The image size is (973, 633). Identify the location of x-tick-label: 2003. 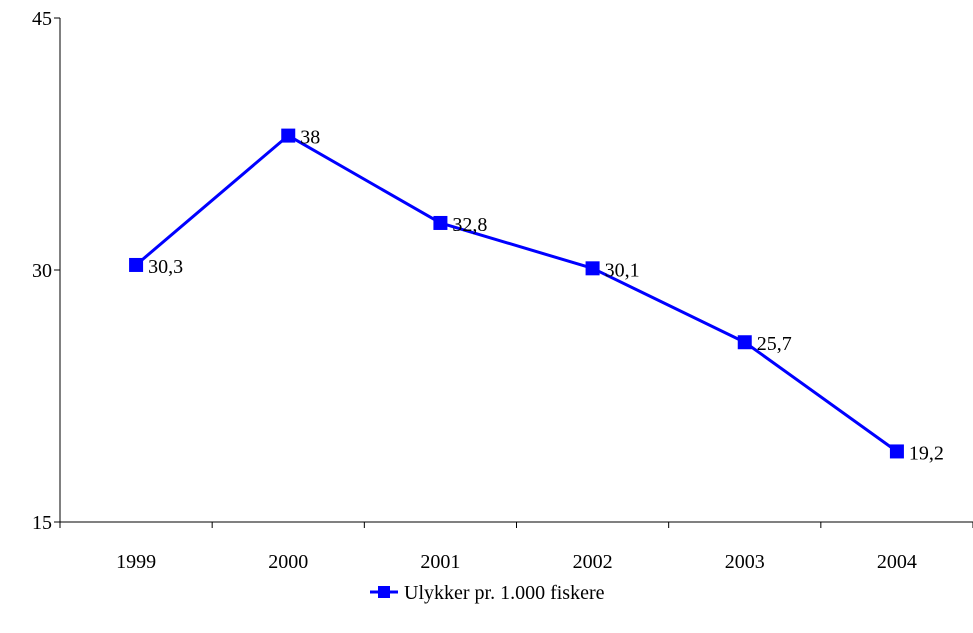
(745, 562).